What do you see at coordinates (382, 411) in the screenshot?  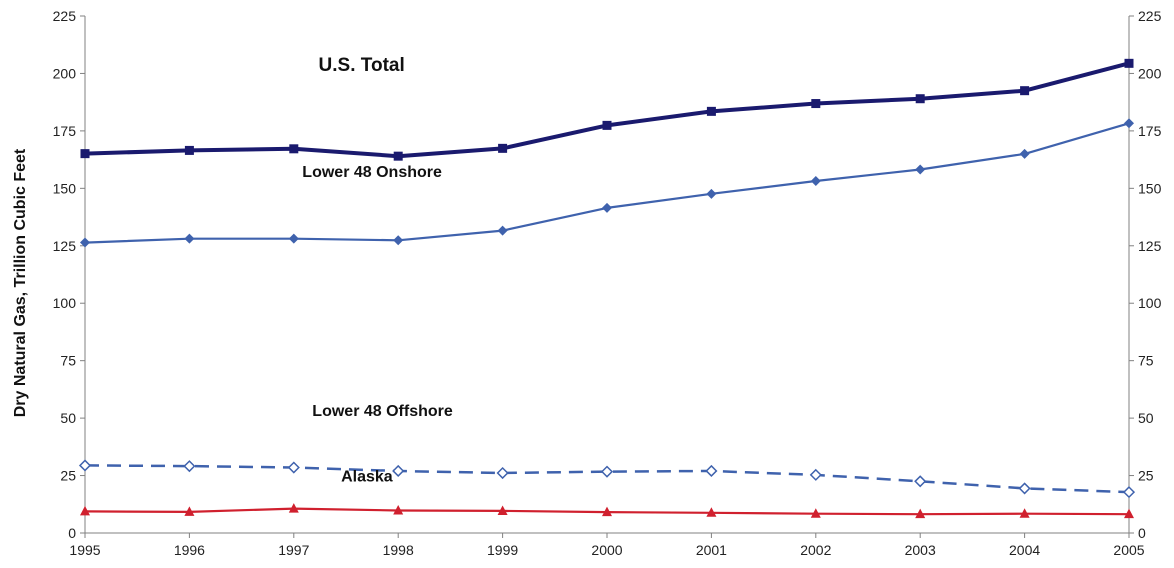 I see `series-label-lower-48-offshore: Lower 48 Offshore` at bounding box center [382, 411].